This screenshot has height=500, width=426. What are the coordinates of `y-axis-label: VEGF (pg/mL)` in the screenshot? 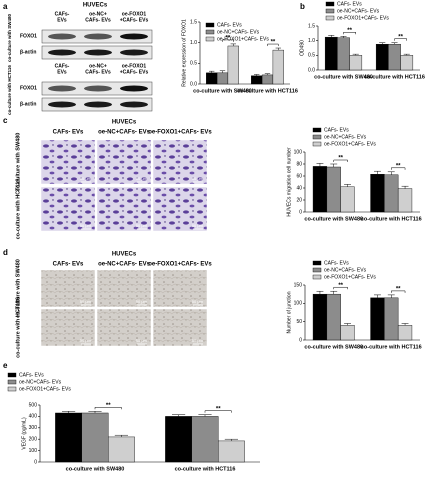 It's located at (24, 433).